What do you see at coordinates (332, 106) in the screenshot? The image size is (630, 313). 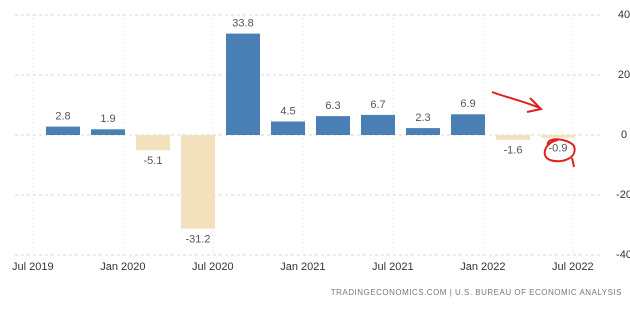 I see `data-label: 6.3` at bounding box center [332, 106].